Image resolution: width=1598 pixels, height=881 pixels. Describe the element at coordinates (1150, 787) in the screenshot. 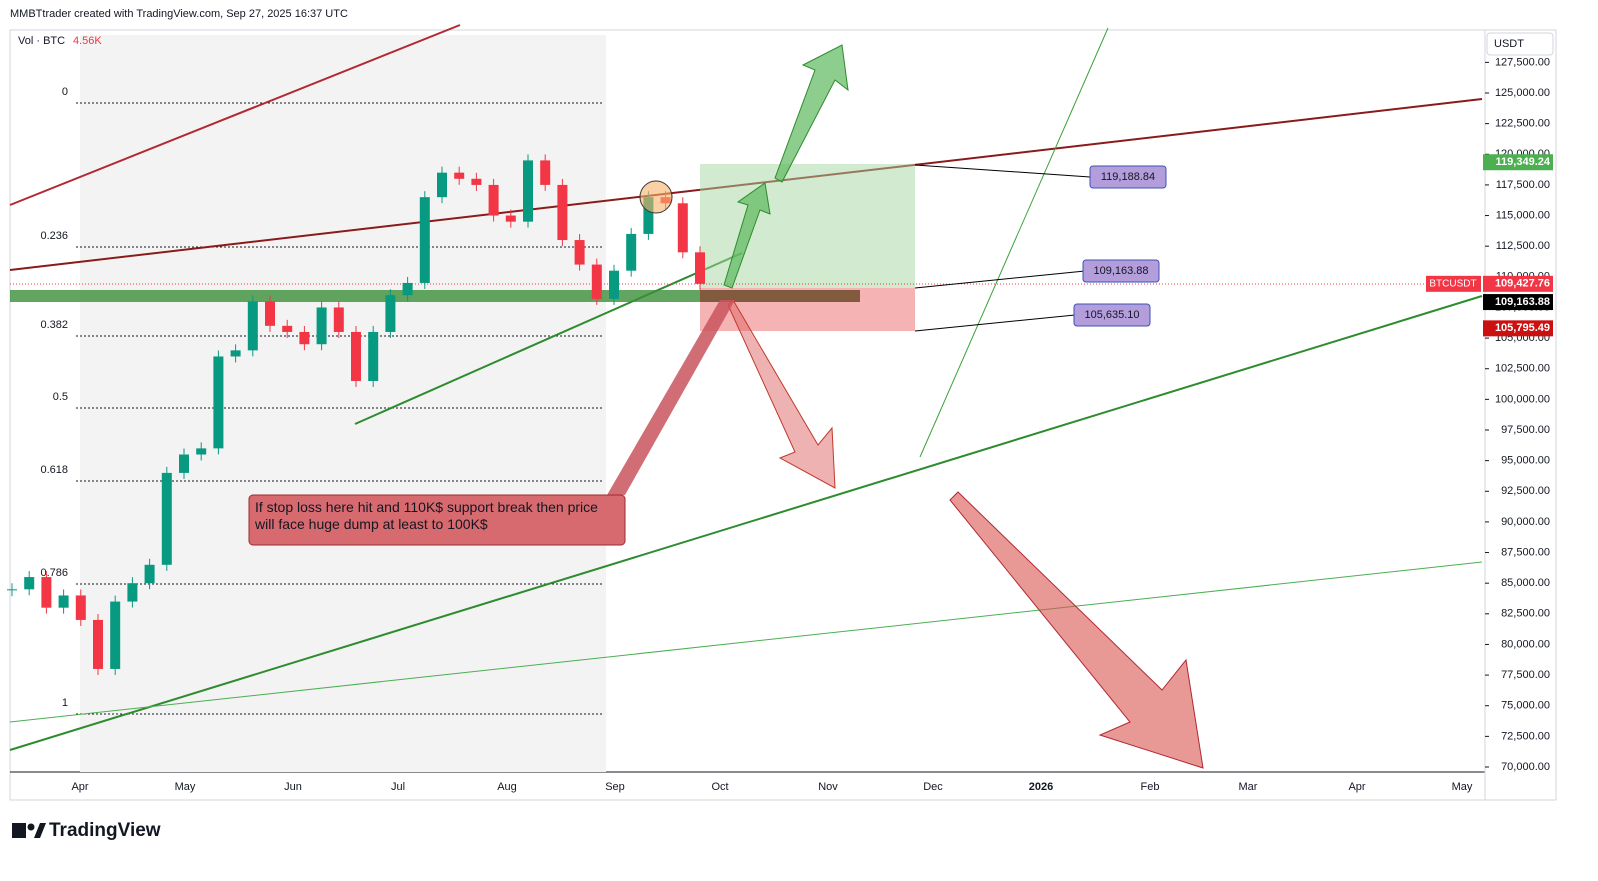

I see `x-tick-label: Feb` at that location.